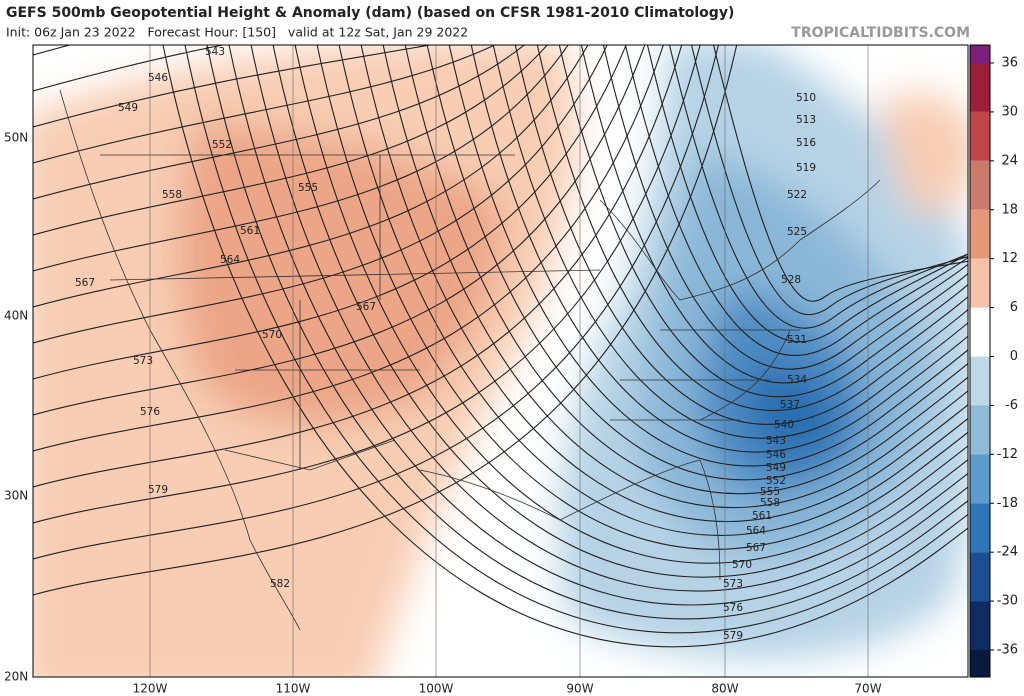  I want to click on colorbar-tick-label: 30, so click(1009, 111).